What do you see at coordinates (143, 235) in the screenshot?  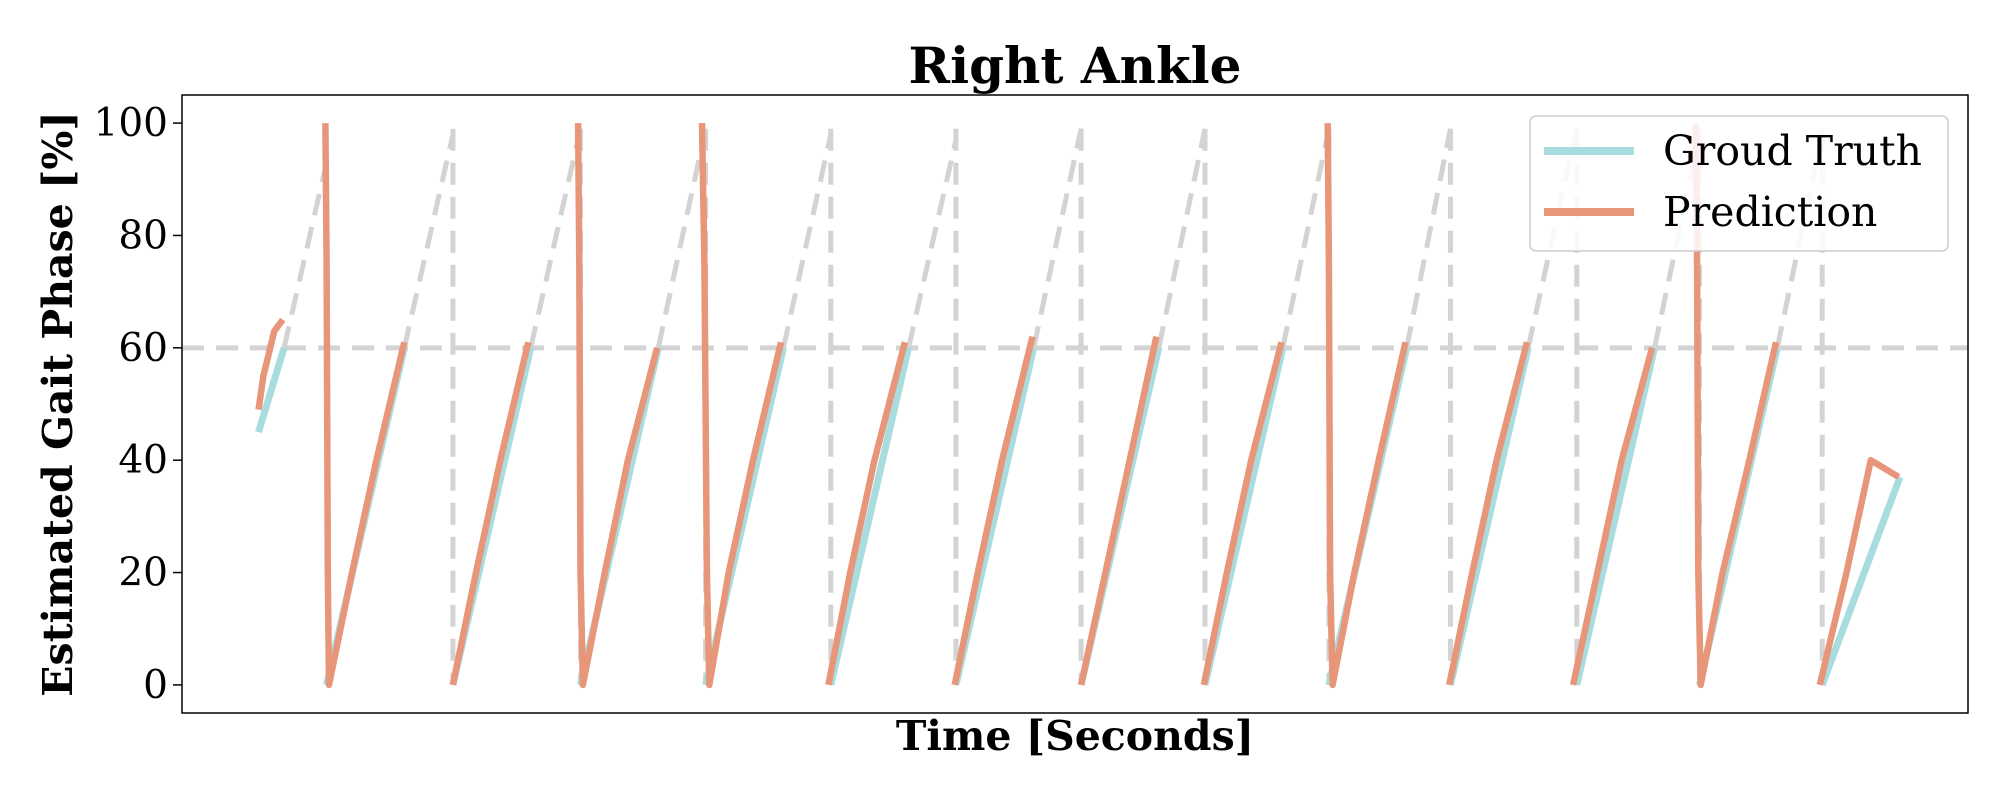 I see `y-tick-label-80: 80` at bounding box center [143, 235].